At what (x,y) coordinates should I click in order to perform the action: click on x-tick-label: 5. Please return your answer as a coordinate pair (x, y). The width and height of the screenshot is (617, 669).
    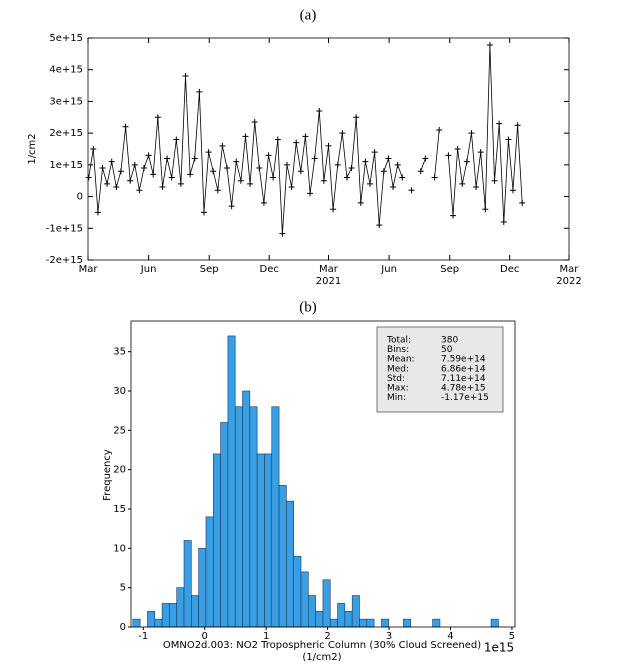
    Looking at the image, I should click on (512, 636).